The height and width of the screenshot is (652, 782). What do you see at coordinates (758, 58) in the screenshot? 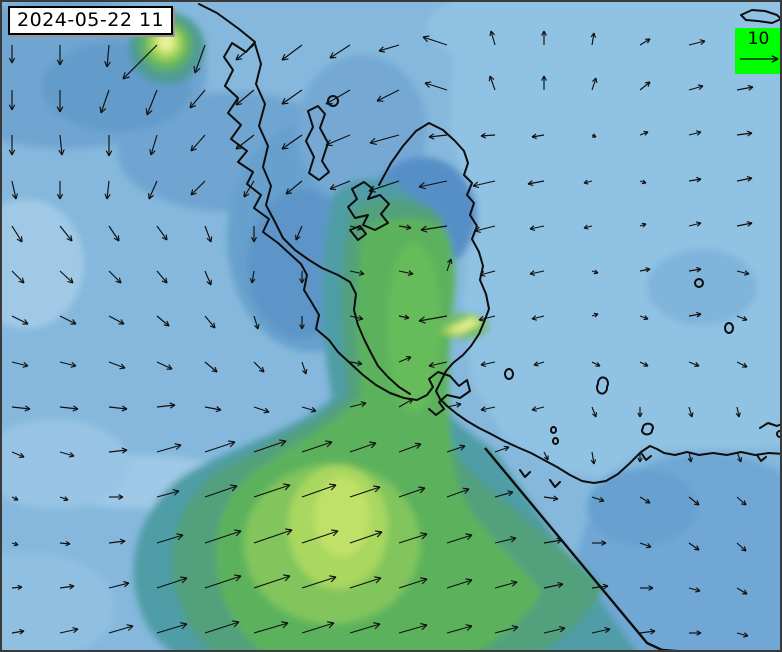
I see `legend-wind-arrow-icon` at bounding box center [758, 58].